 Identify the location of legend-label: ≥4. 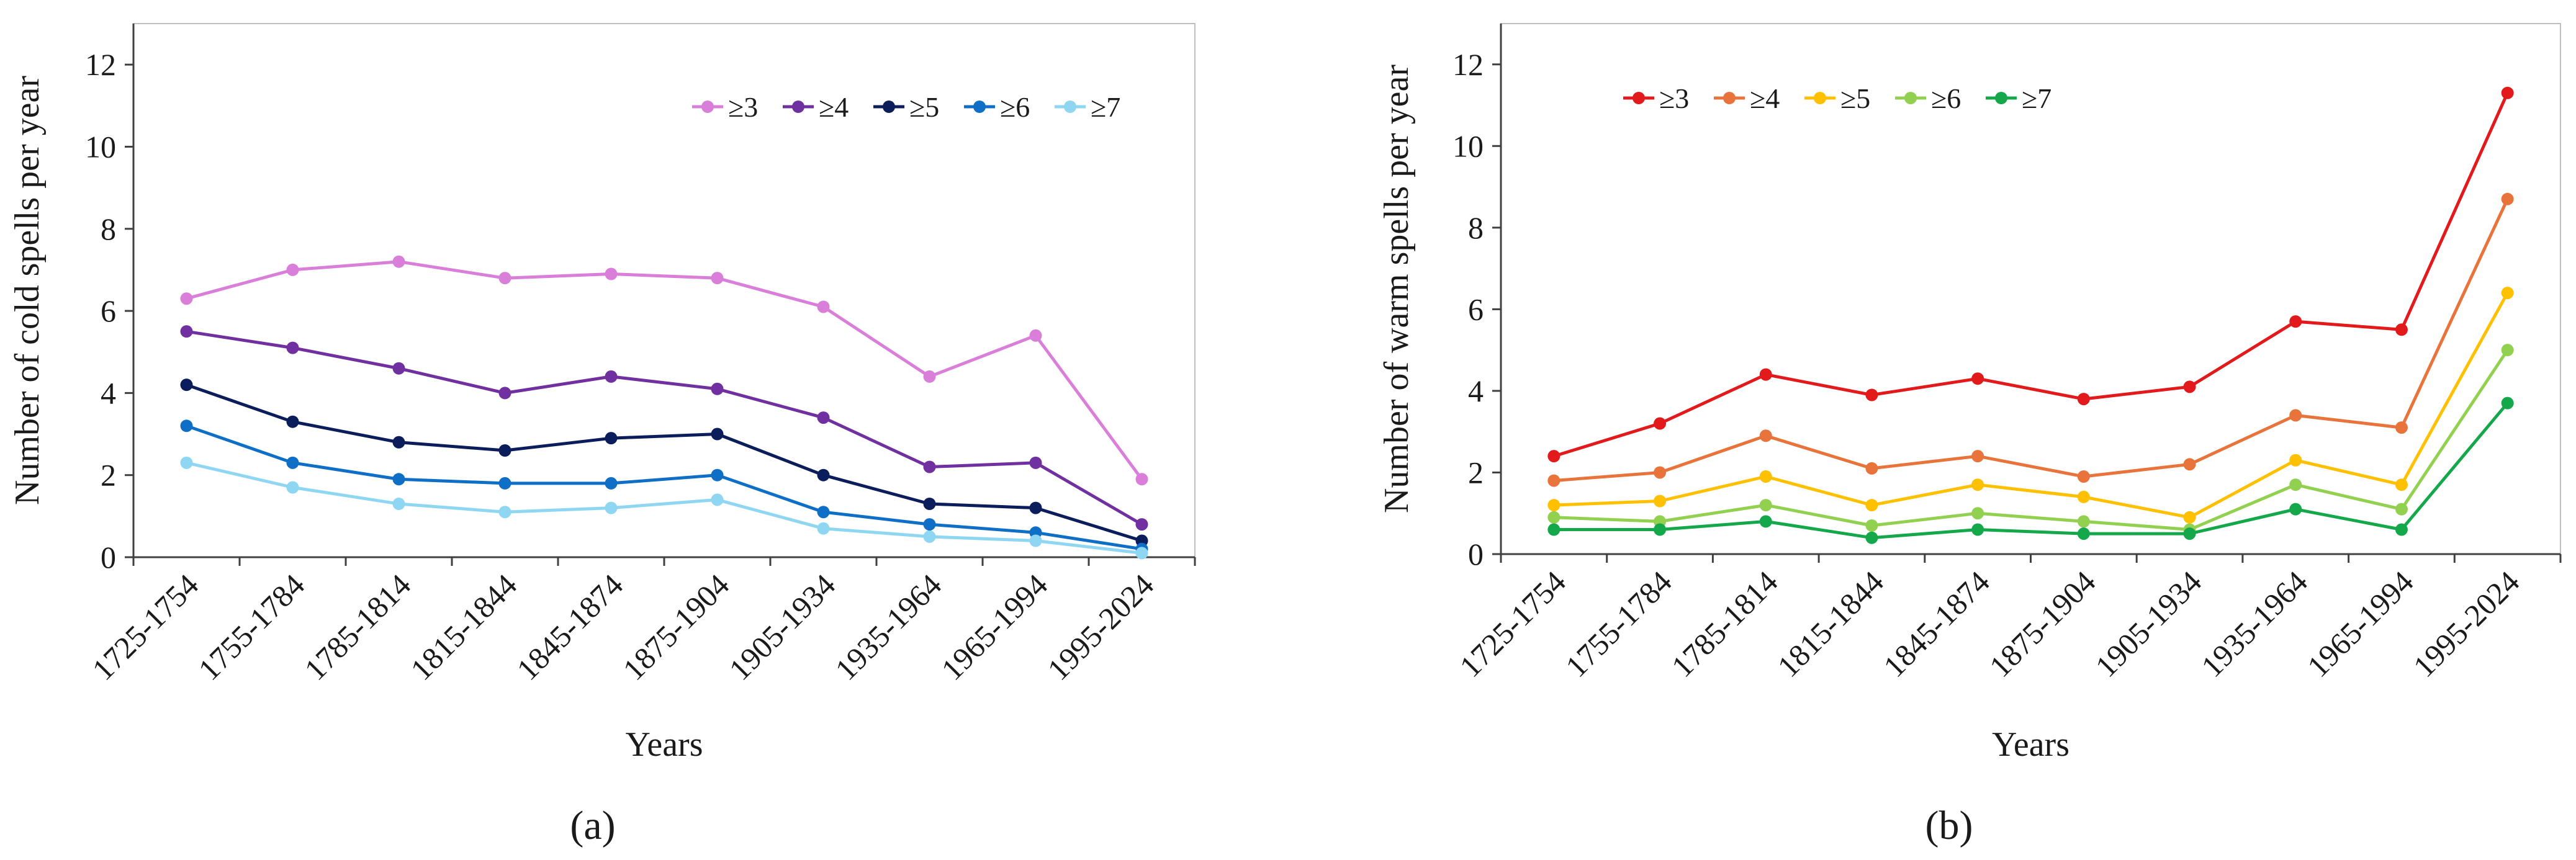
(834, 107).